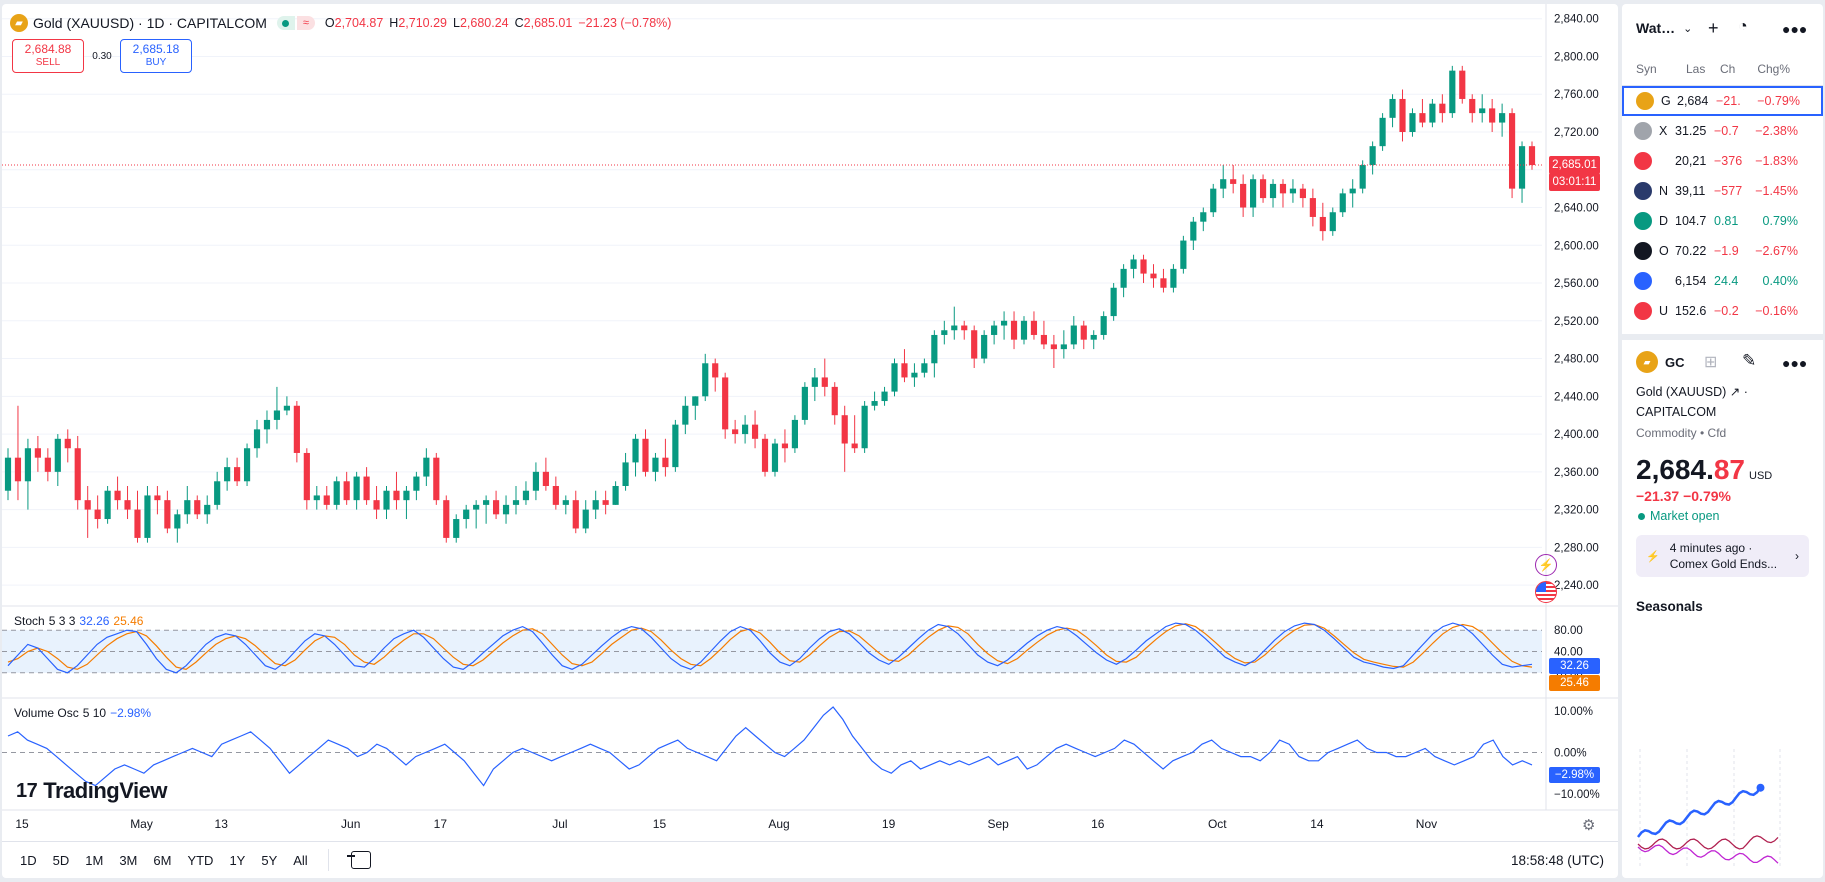 The height and width of the screenshot is (882, 1825). Describe the element at coordinates (328, 860) in the screenshot. I see `toolbar-divider` at that location.